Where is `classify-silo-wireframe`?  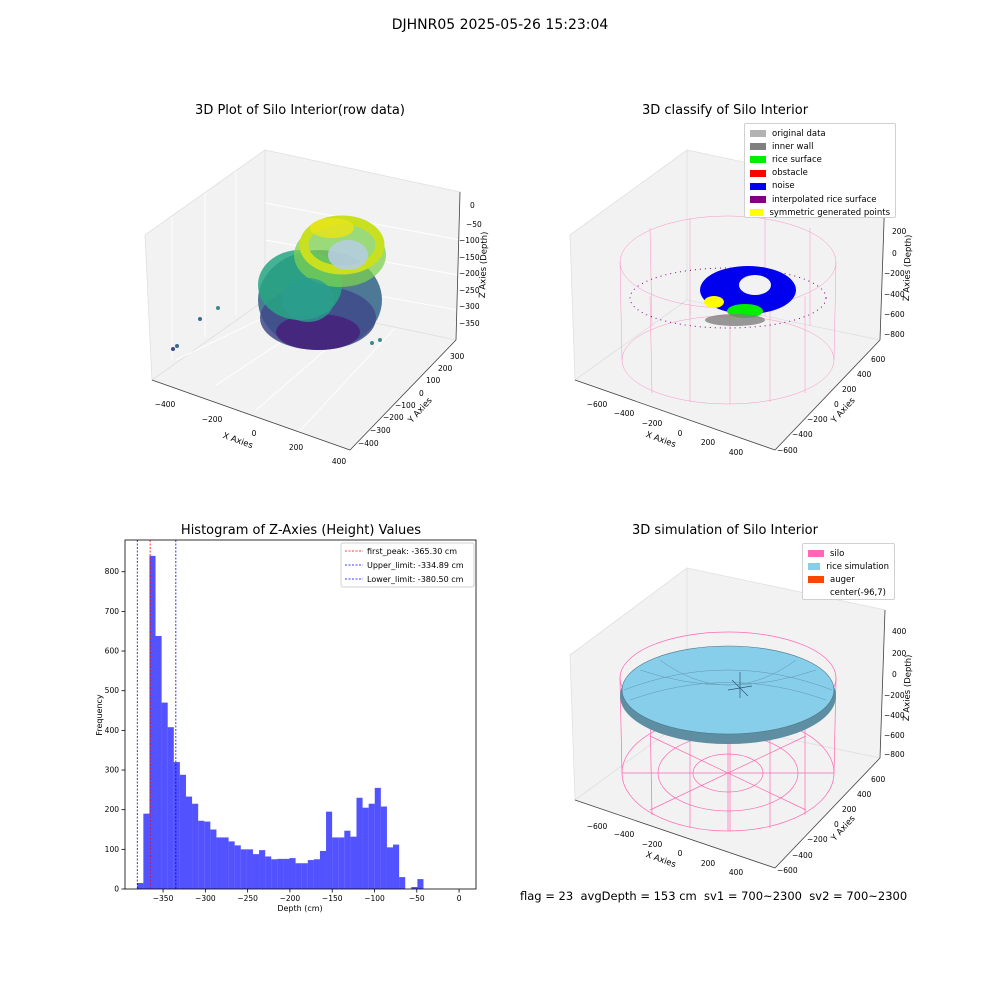 classify-silo-wireframe is located at coordinates (728, 310).